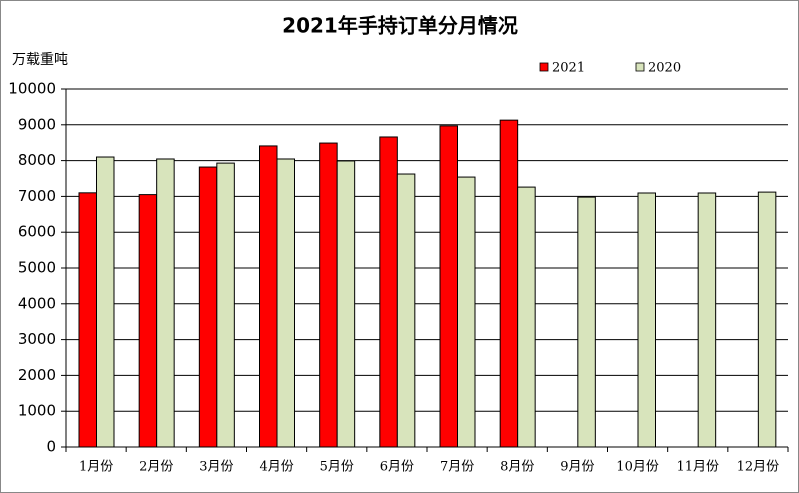  Describe the element at coordinates (216, 467) in the screenshot. I see `x-tick-label: 3月份` at that location.